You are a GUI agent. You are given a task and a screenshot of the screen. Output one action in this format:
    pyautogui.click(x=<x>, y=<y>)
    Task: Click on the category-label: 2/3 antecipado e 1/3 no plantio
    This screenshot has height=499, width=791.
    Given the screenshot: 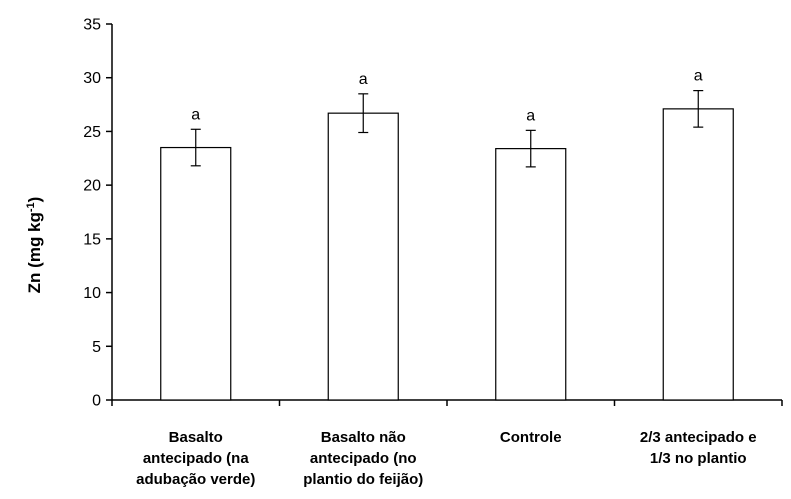 What is the action you would take?
    pyautogui.click(x=698, y=448)
    